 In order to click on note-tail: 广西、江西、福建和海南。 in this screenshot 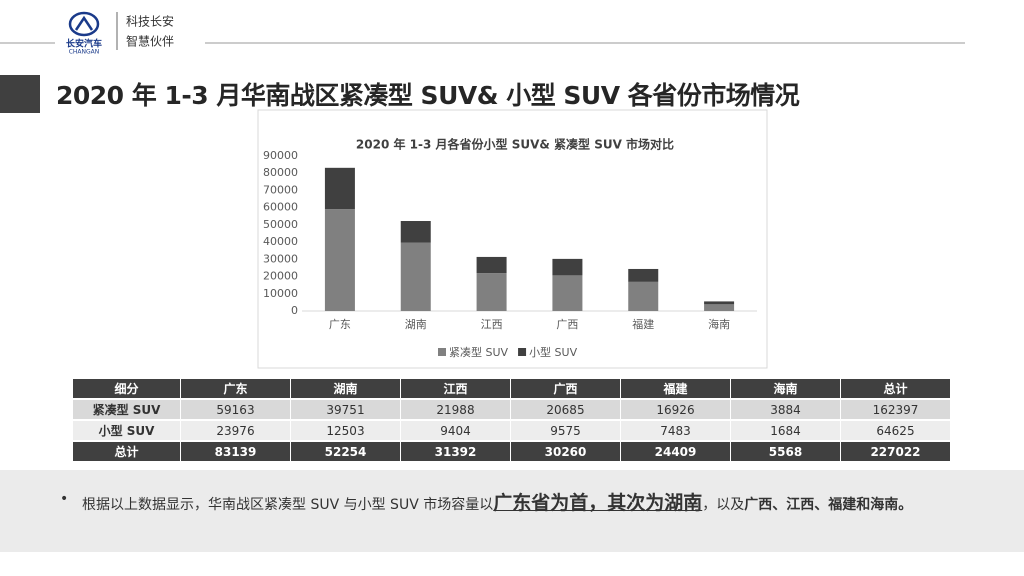, I will do `click(828, 505)`.